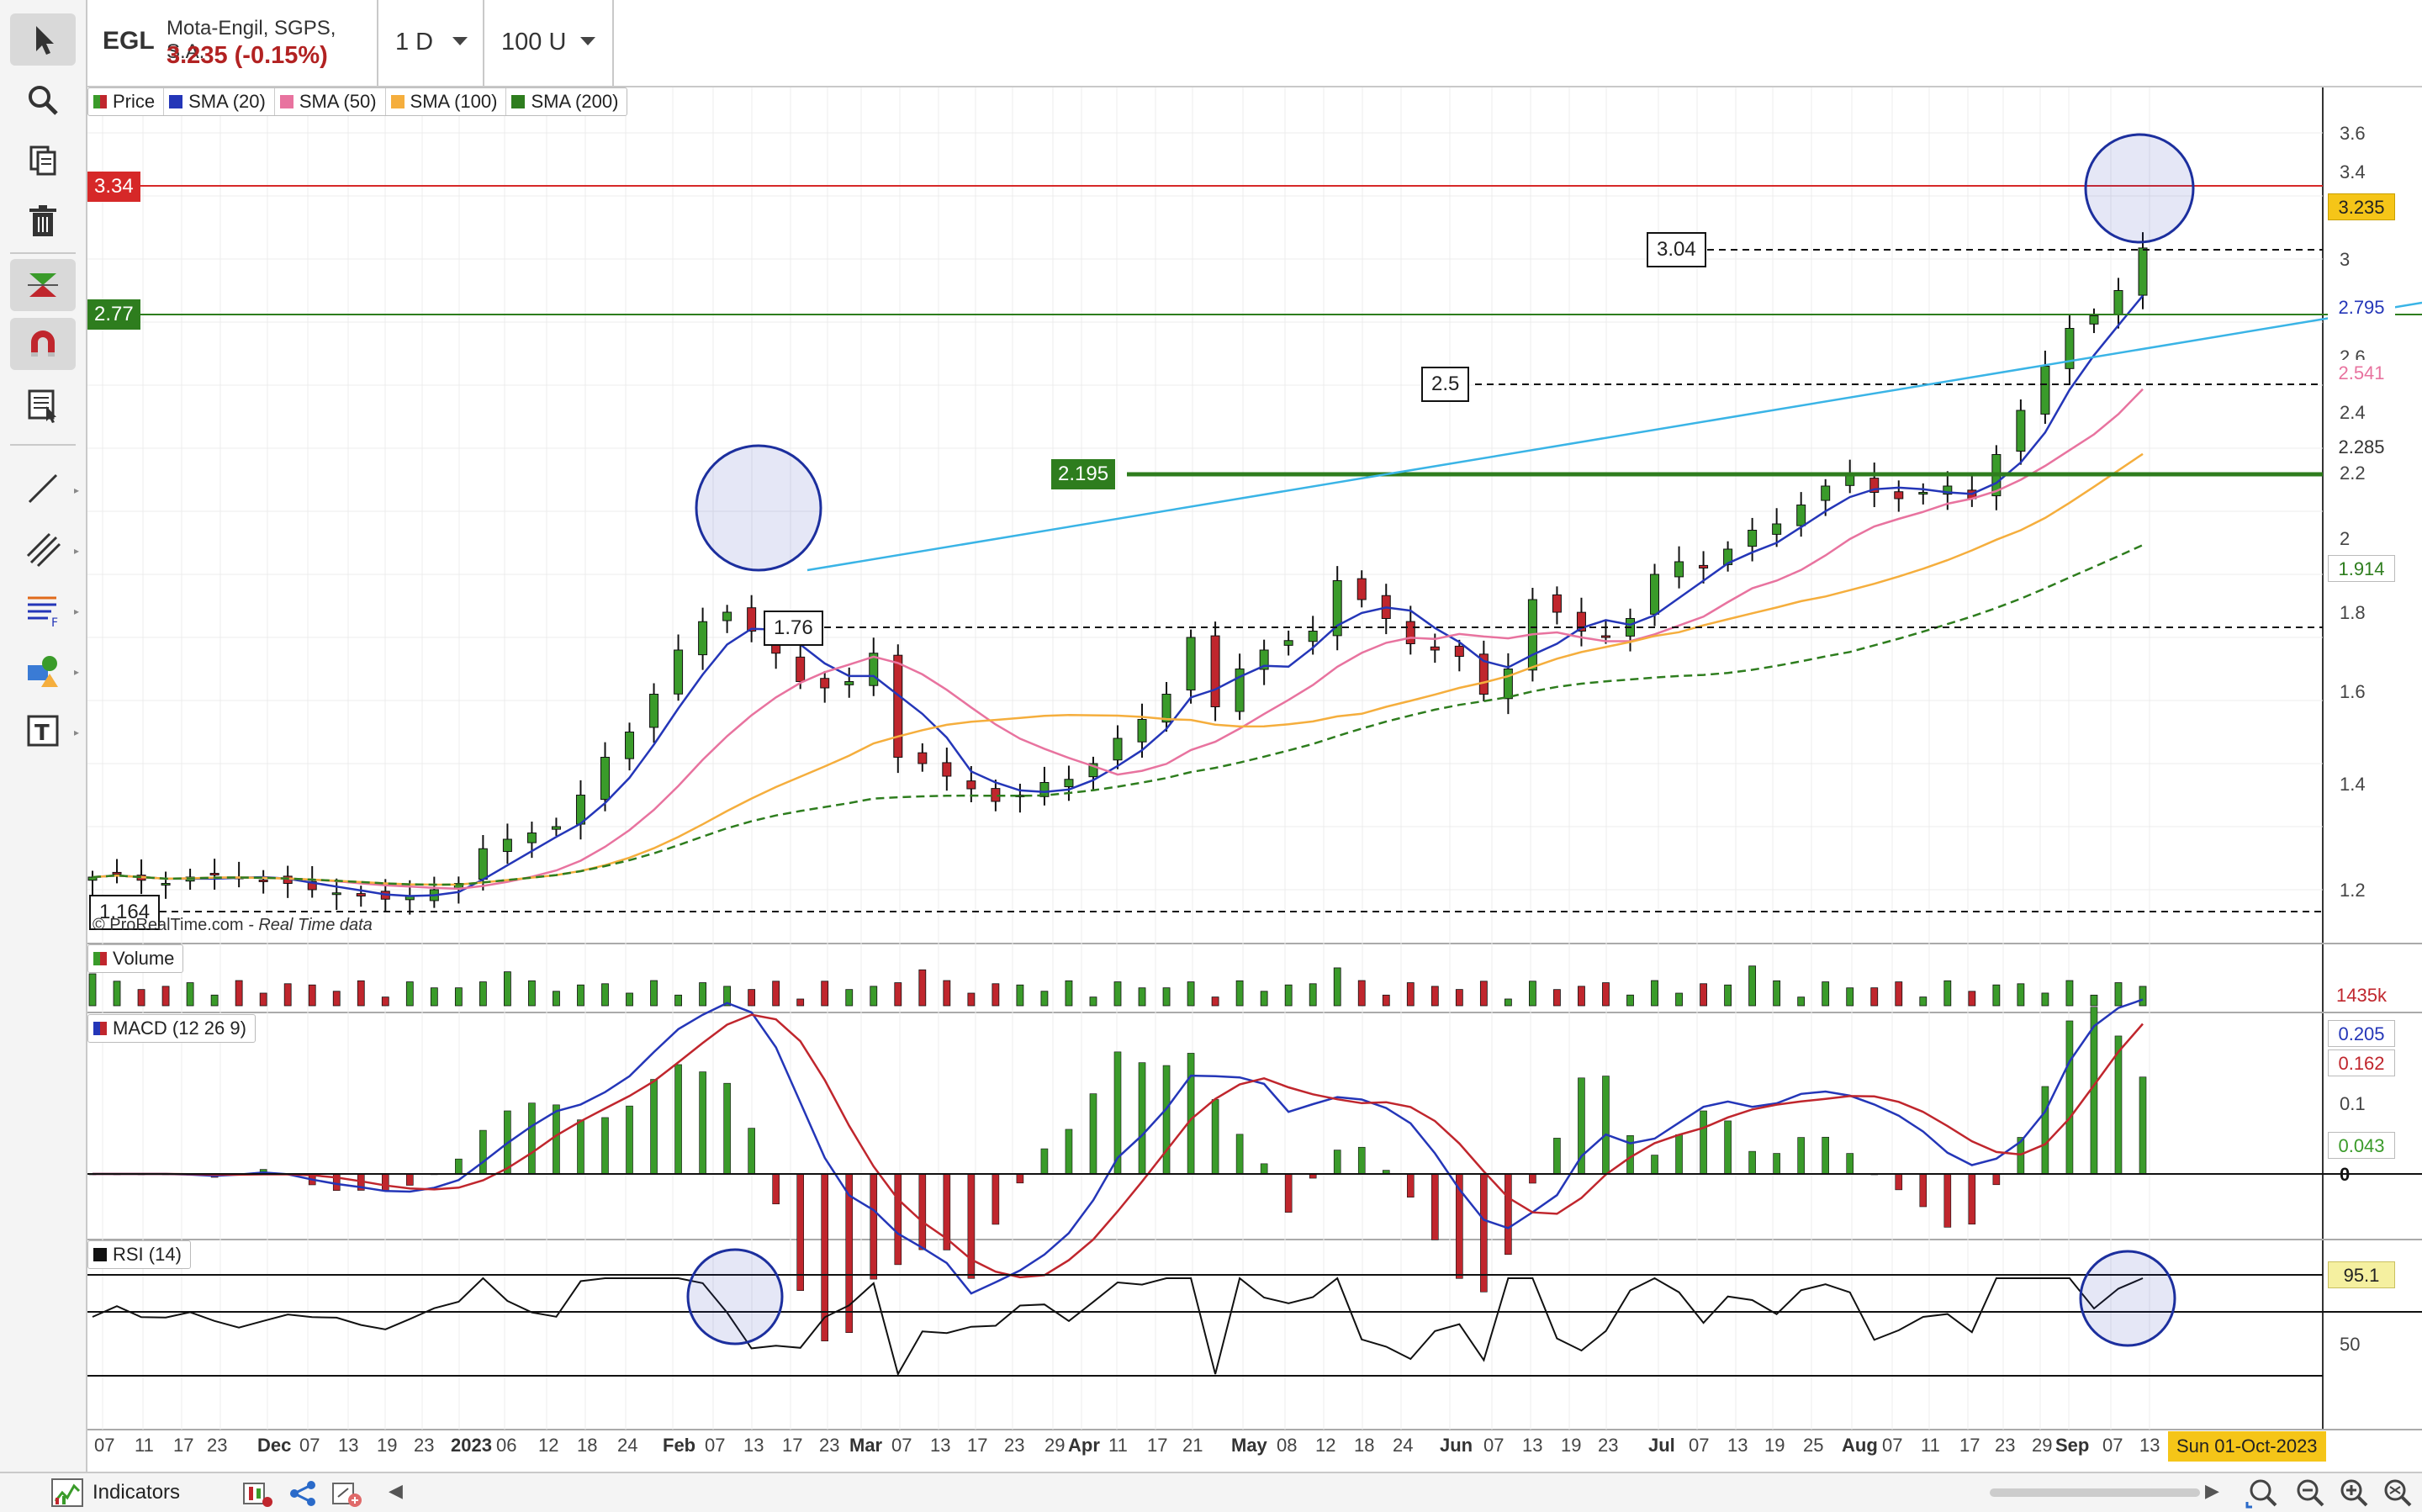 The width and height of the screenshot is (2422, 1512). I want to click on legend-sma50: SMA (50), so click(330, 101).